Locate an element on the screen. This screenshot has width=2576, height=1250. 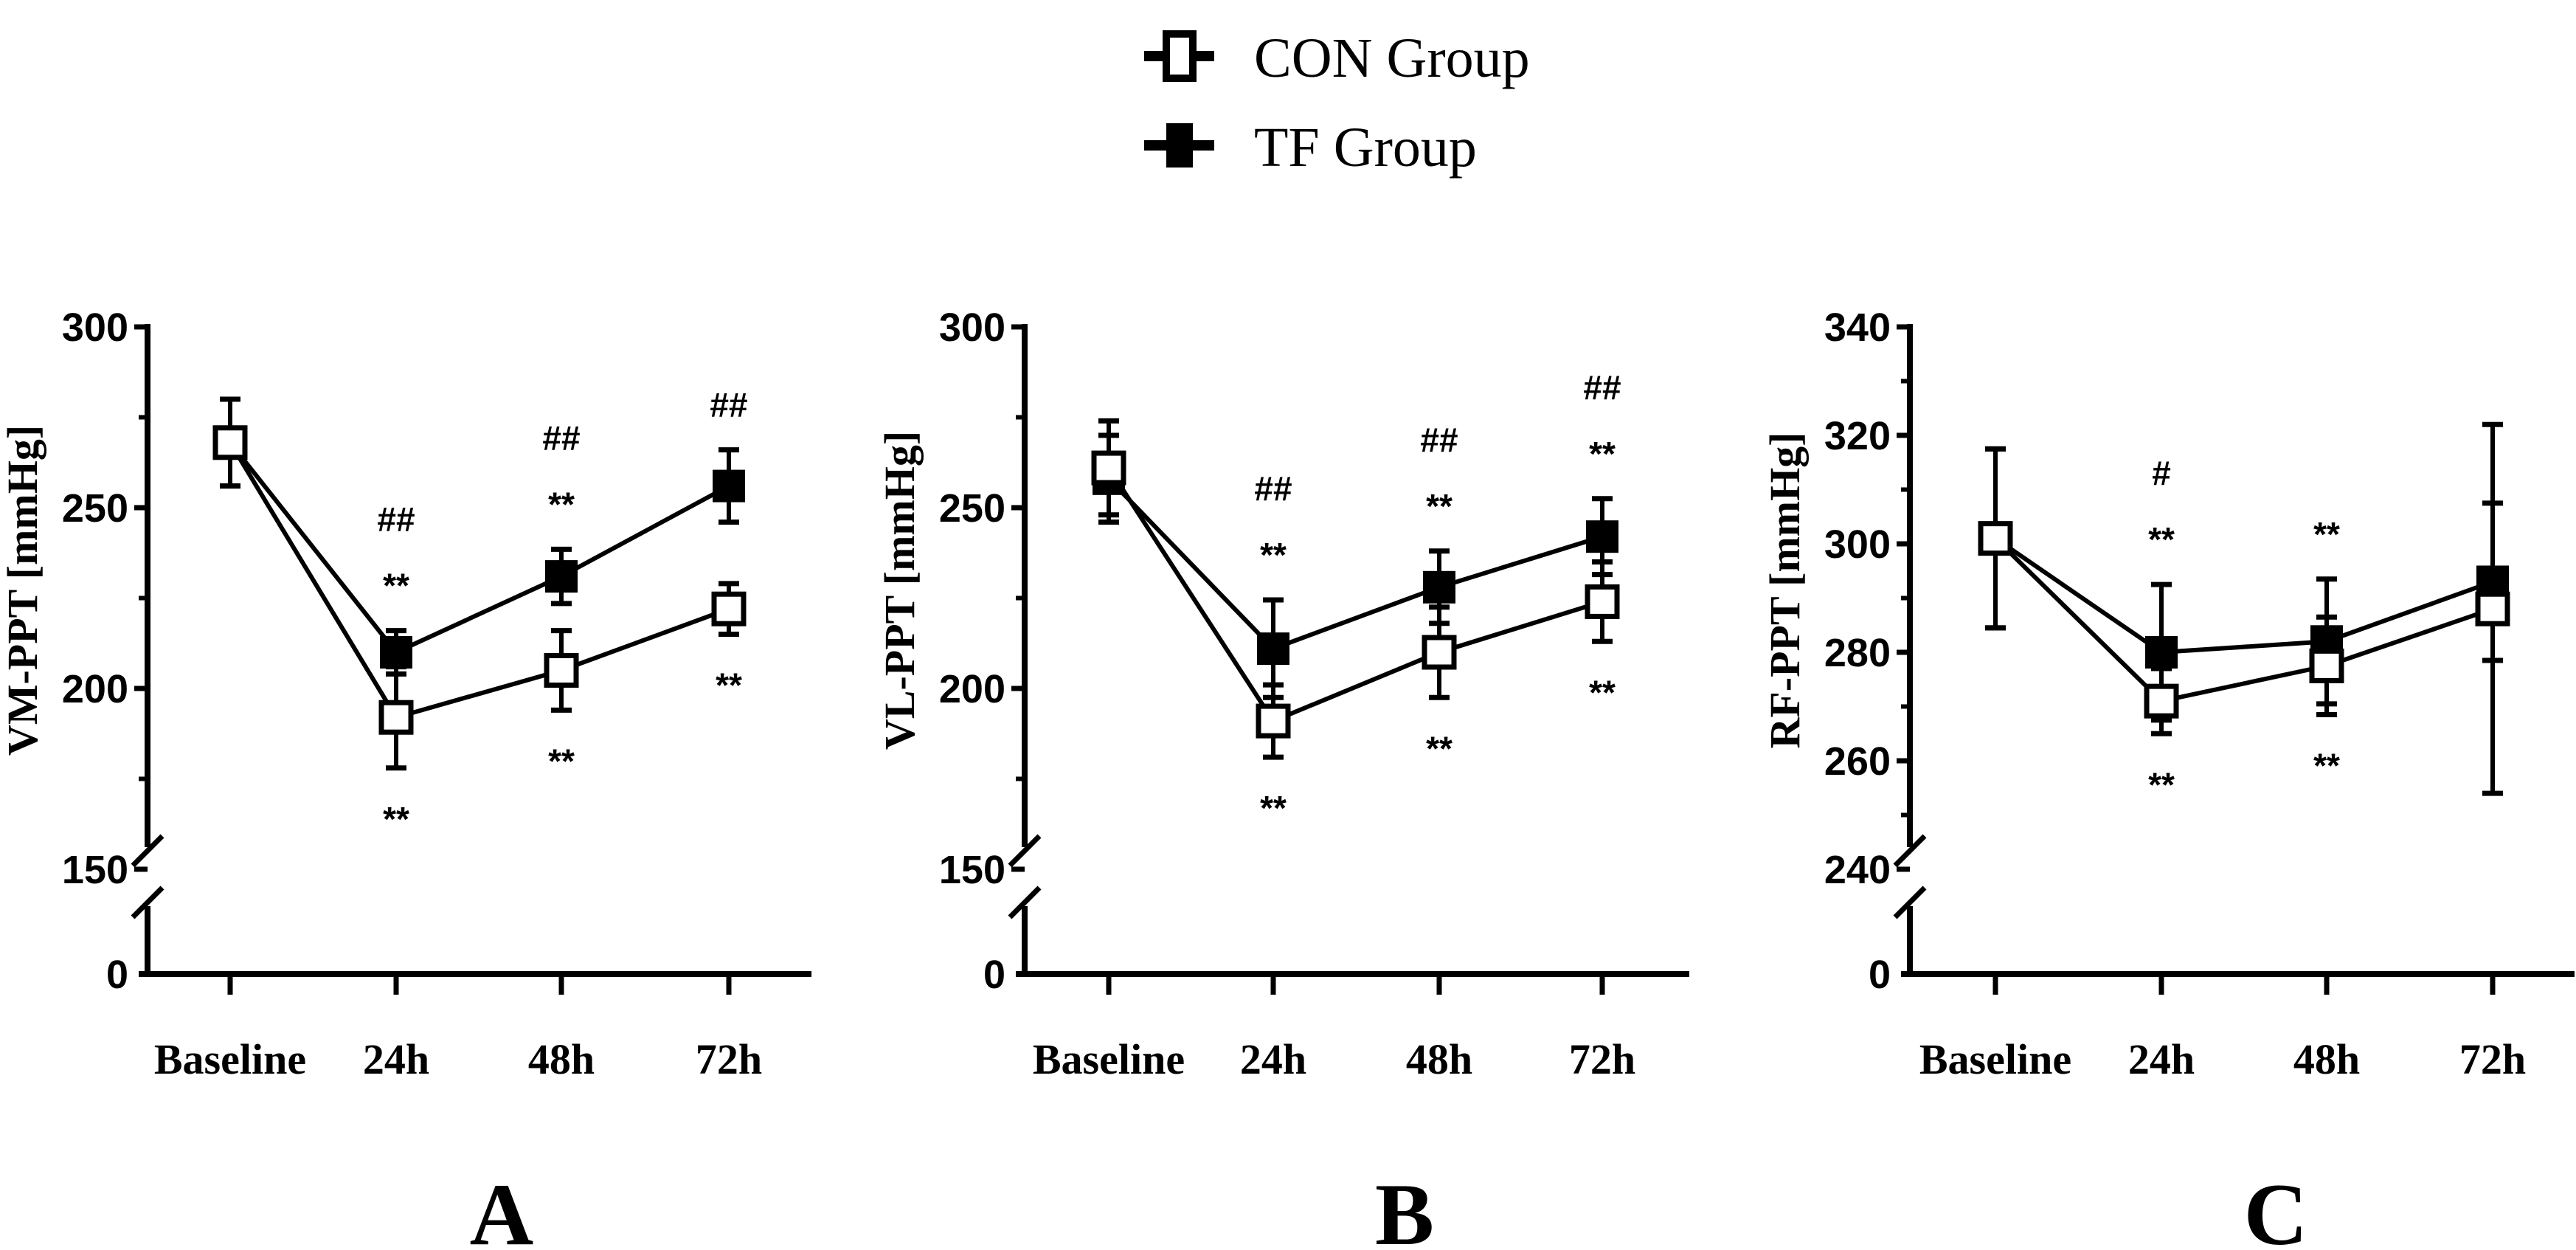
y-tick-label: 240 is located at coordinates (1858, 870).